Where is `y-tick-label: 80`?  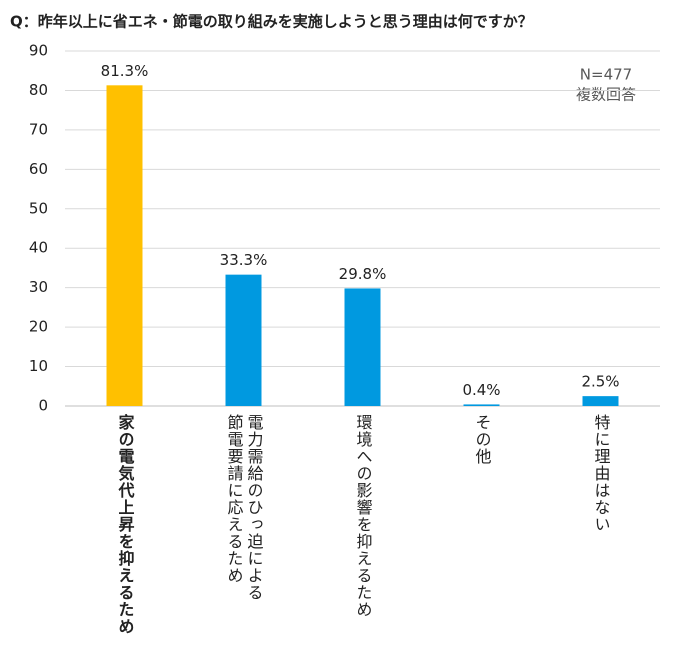
y-tick-label: 80 is located at coordinates (38, 90).